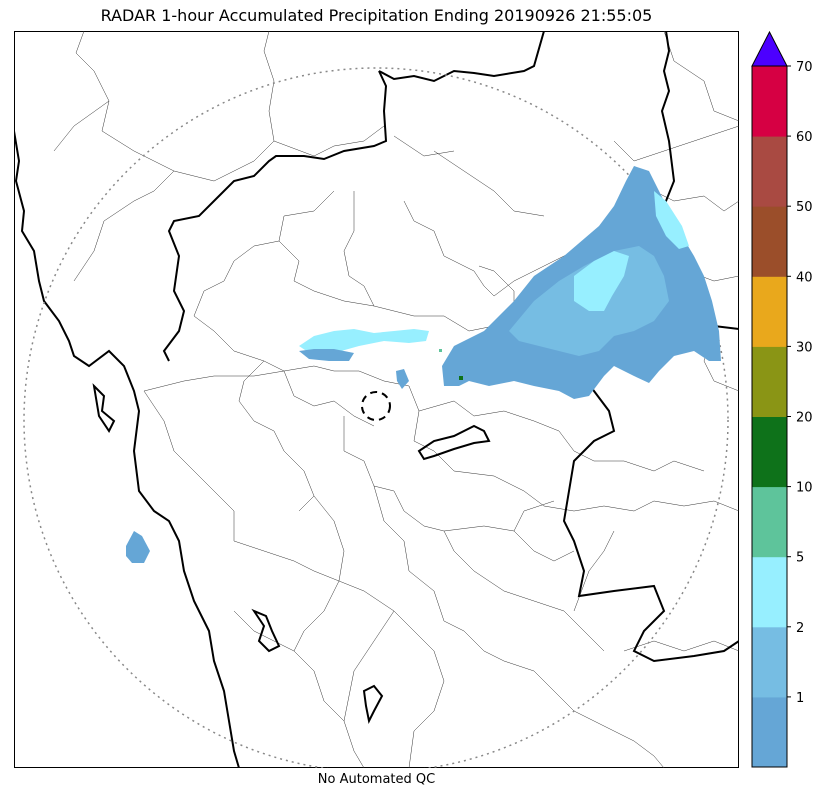 Image resolution: width=825 pixels, height=797 pixels. I want to click on echo-small-cell, so click(402, 379).